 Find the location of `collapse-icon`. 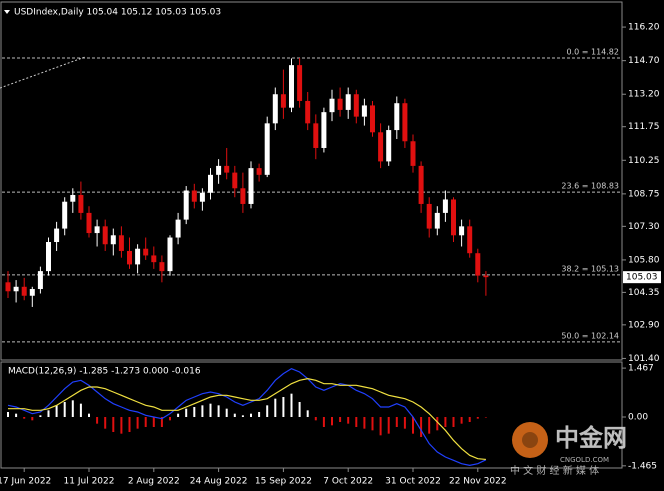

collapse-icon is located at coordinates (7, 12).